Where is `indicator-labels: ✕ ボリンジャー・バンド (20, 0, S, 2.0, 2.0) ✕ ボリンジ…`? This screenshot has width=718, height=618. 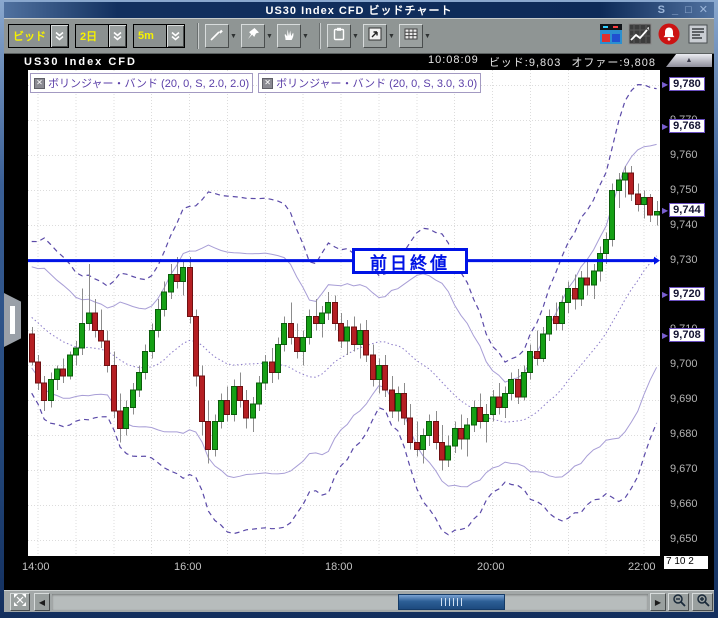
indicator-labels: ✕ ボリンジャー・バンド (20, 0, S, 2.0, 2.0) ✕ ボリンジ… is located at coordinates (256, 83).